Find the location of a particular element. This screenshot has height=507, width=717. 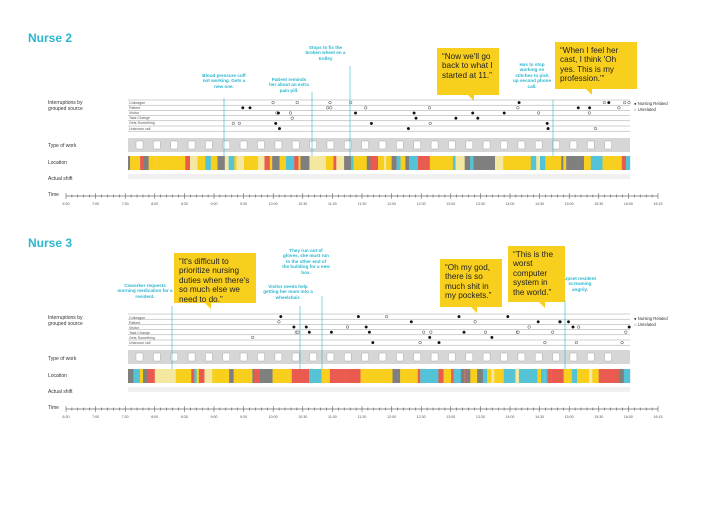

n2-time-label: 16:00 is located at coordinates (628, 204).